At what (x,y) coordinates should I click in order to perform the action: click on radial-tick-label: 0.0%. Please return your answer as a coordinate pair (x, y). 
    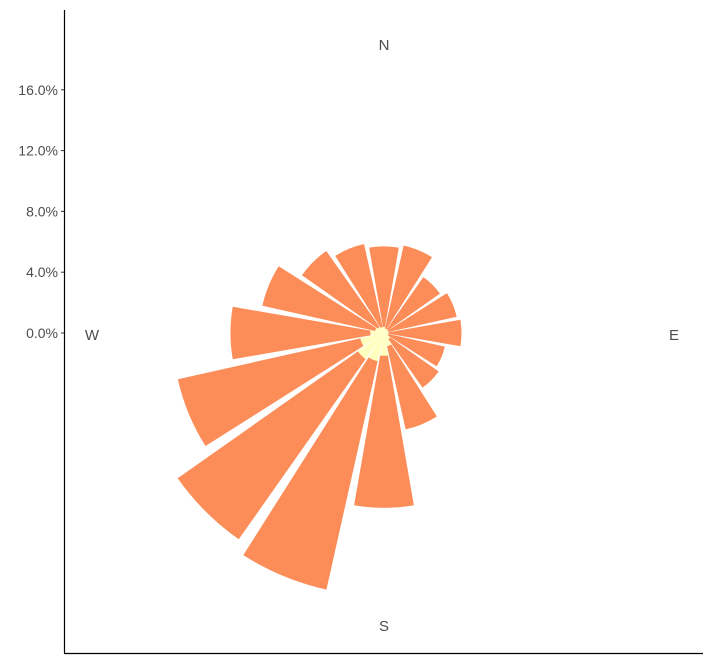
    Looking at the image, I should click on (42, 333).